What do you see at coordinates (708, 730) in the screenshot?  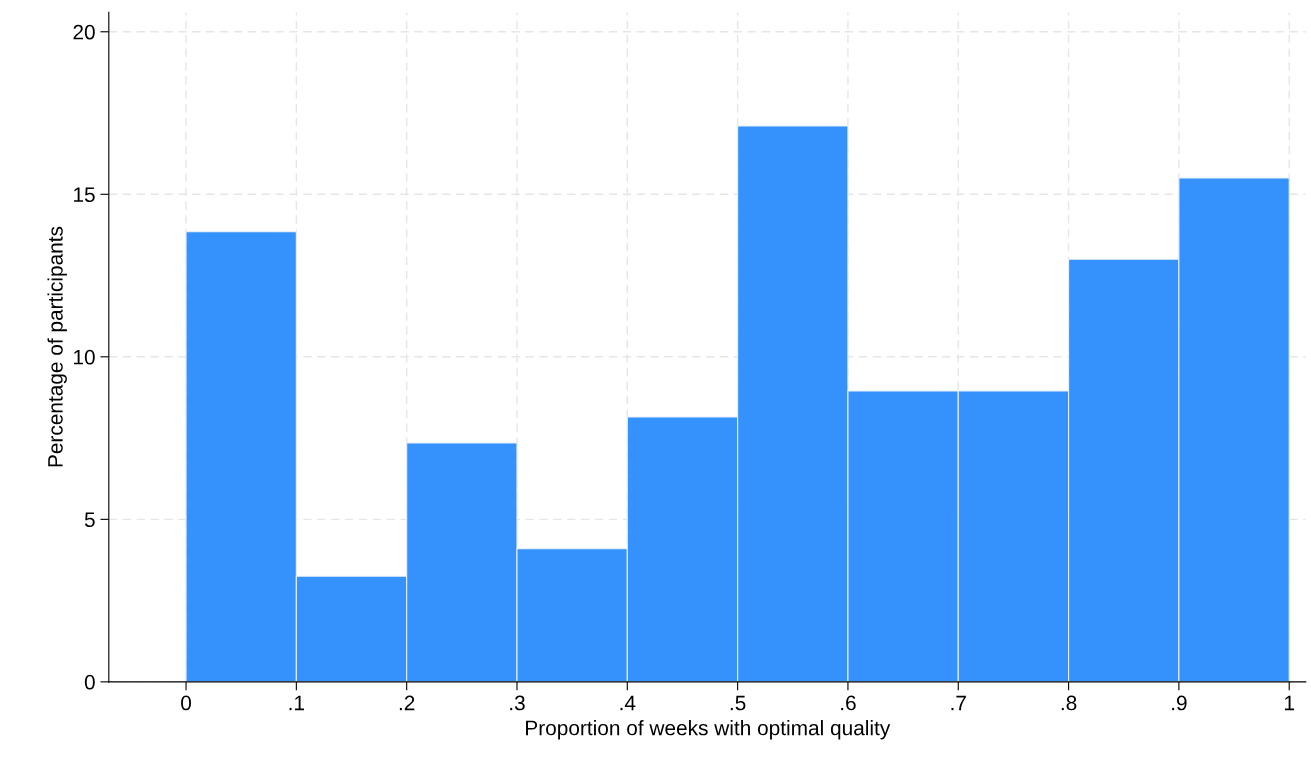 I see `x-axis-title: Proportion of weeks with optimal quality` at bounding box center [708, 730].